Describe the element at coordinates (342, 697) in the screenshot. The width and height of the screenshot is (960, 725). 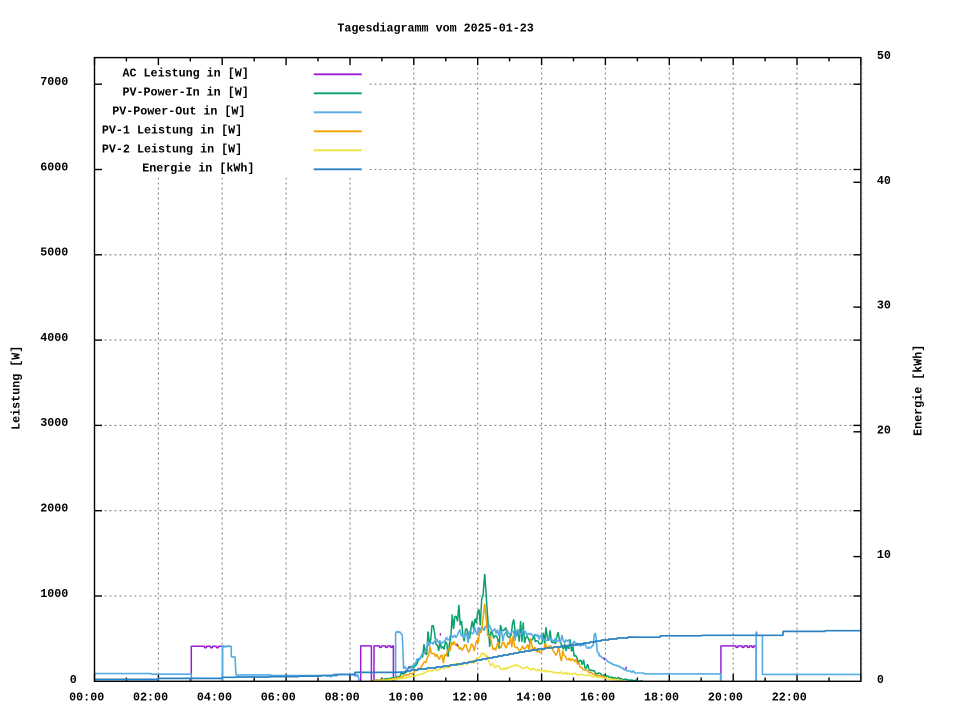
I see `svg-text: 08:00` at that location.